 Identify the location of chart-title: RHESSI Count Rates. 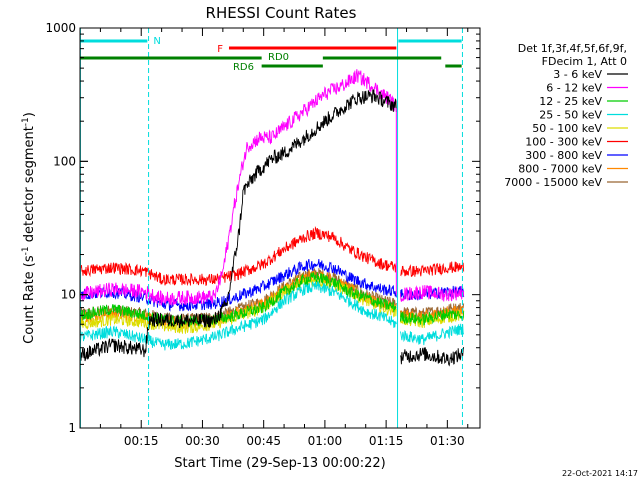
(281, 13).